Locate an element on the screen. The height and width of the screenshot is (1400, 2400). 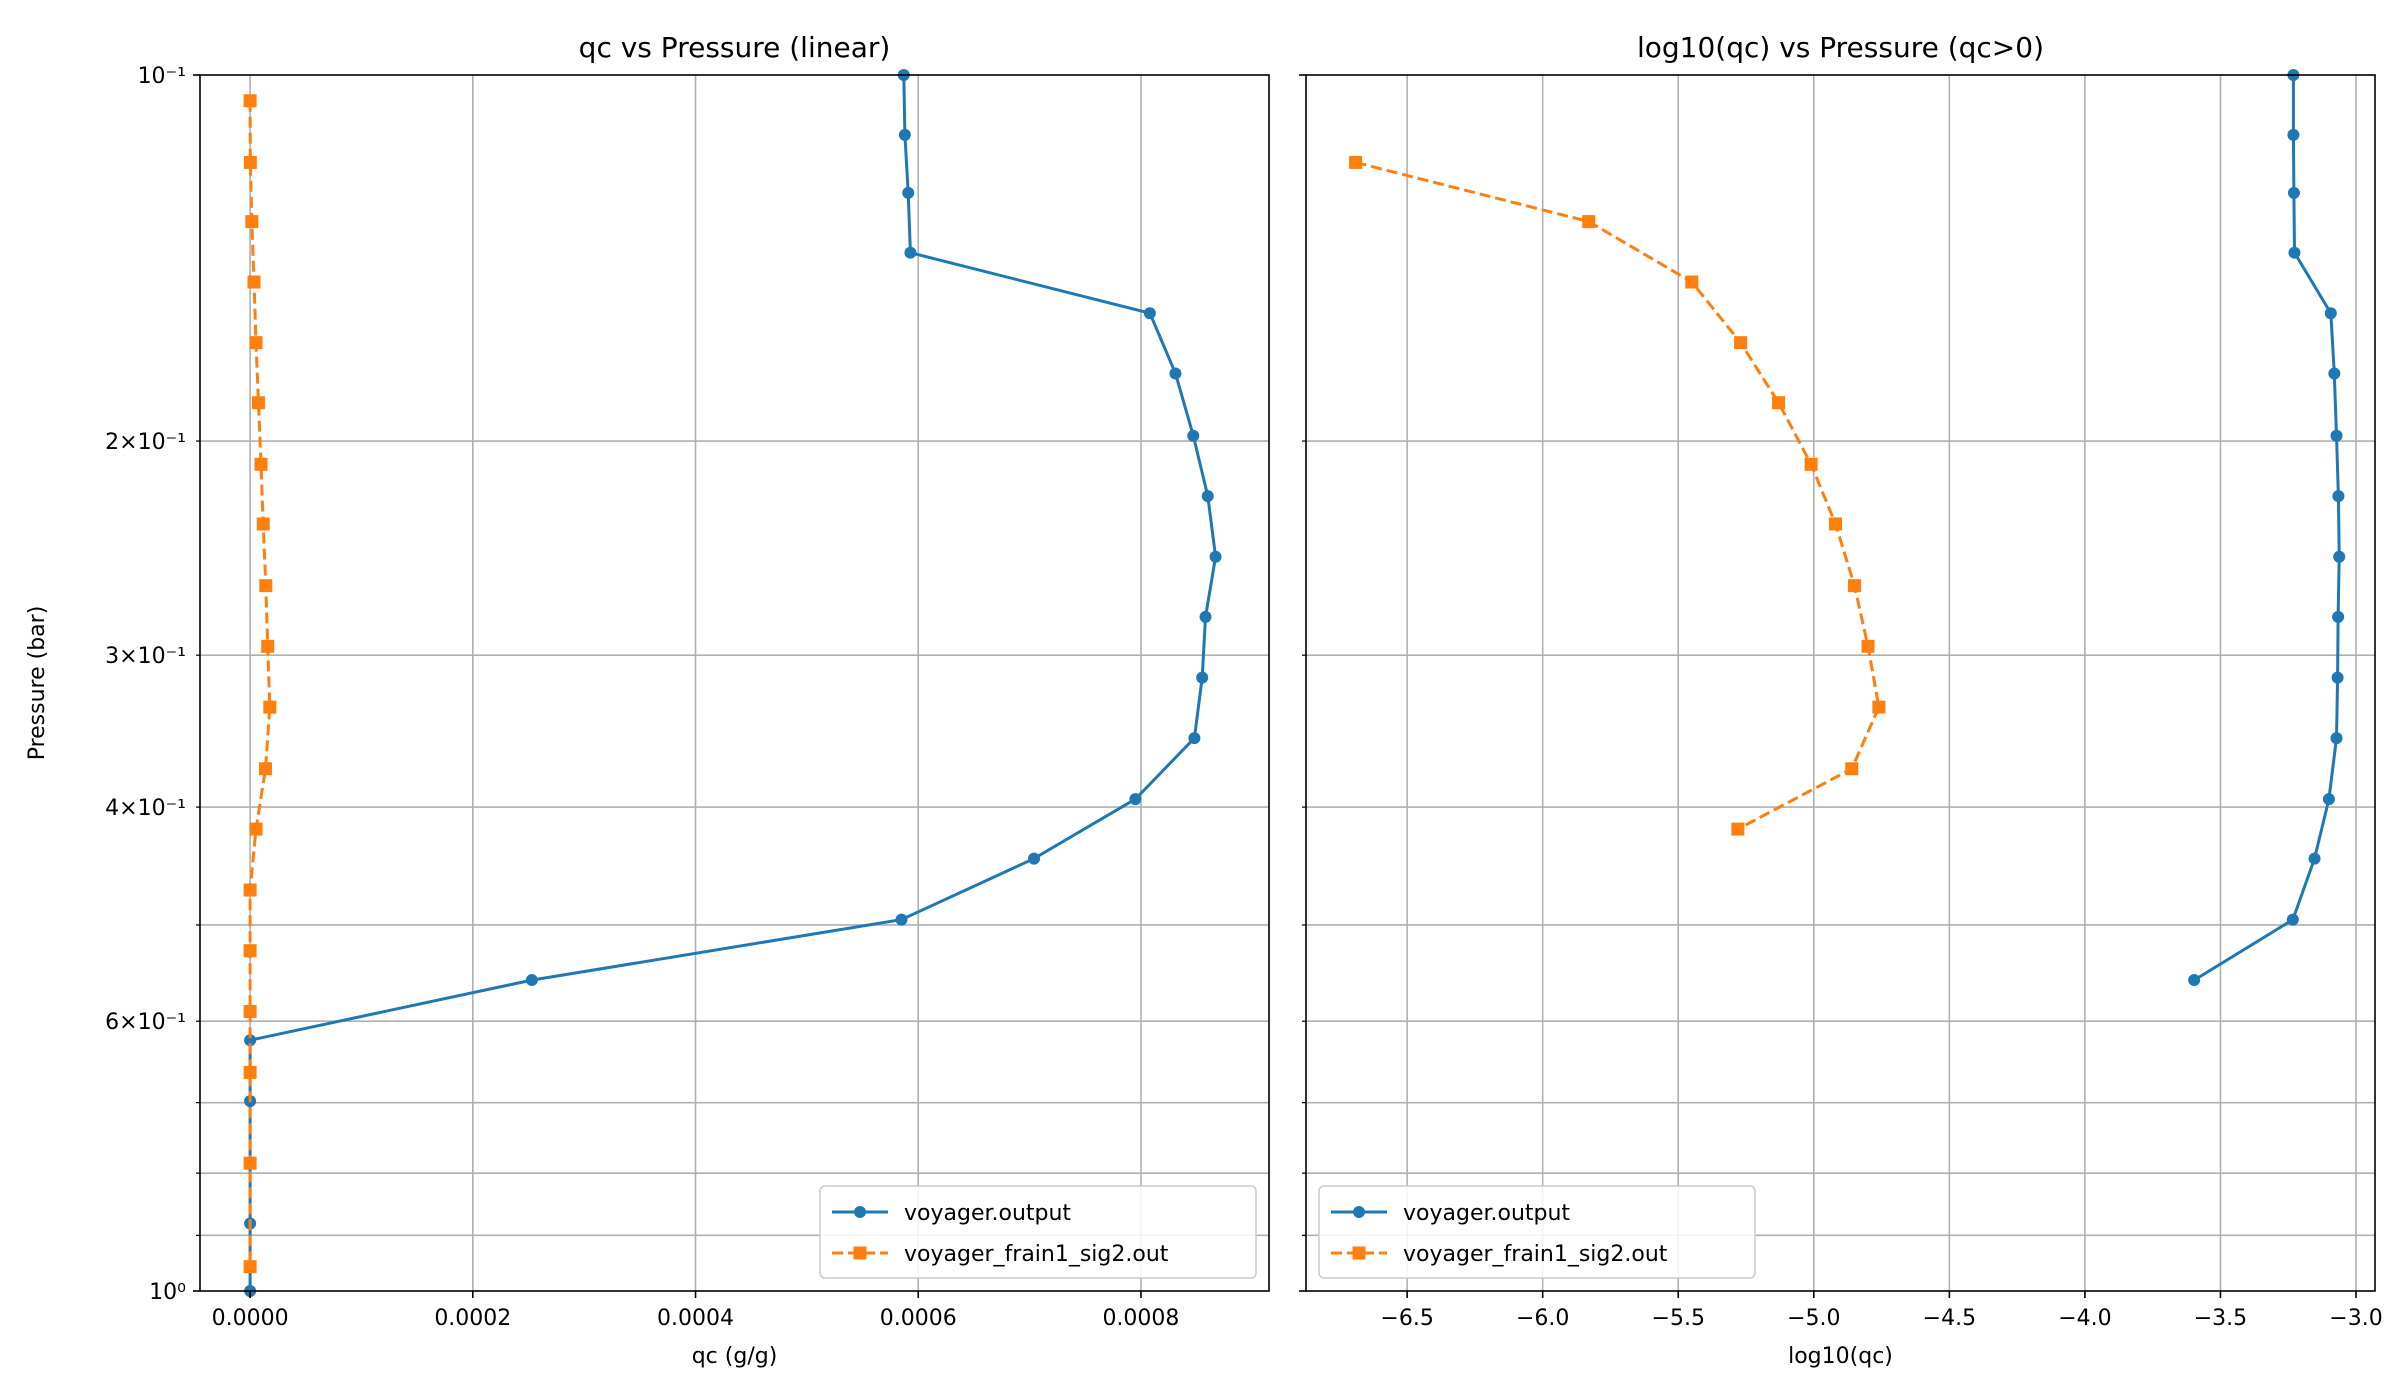
y-tick-label: 6×10⁻¹ is located at coordinates (145, 1022).